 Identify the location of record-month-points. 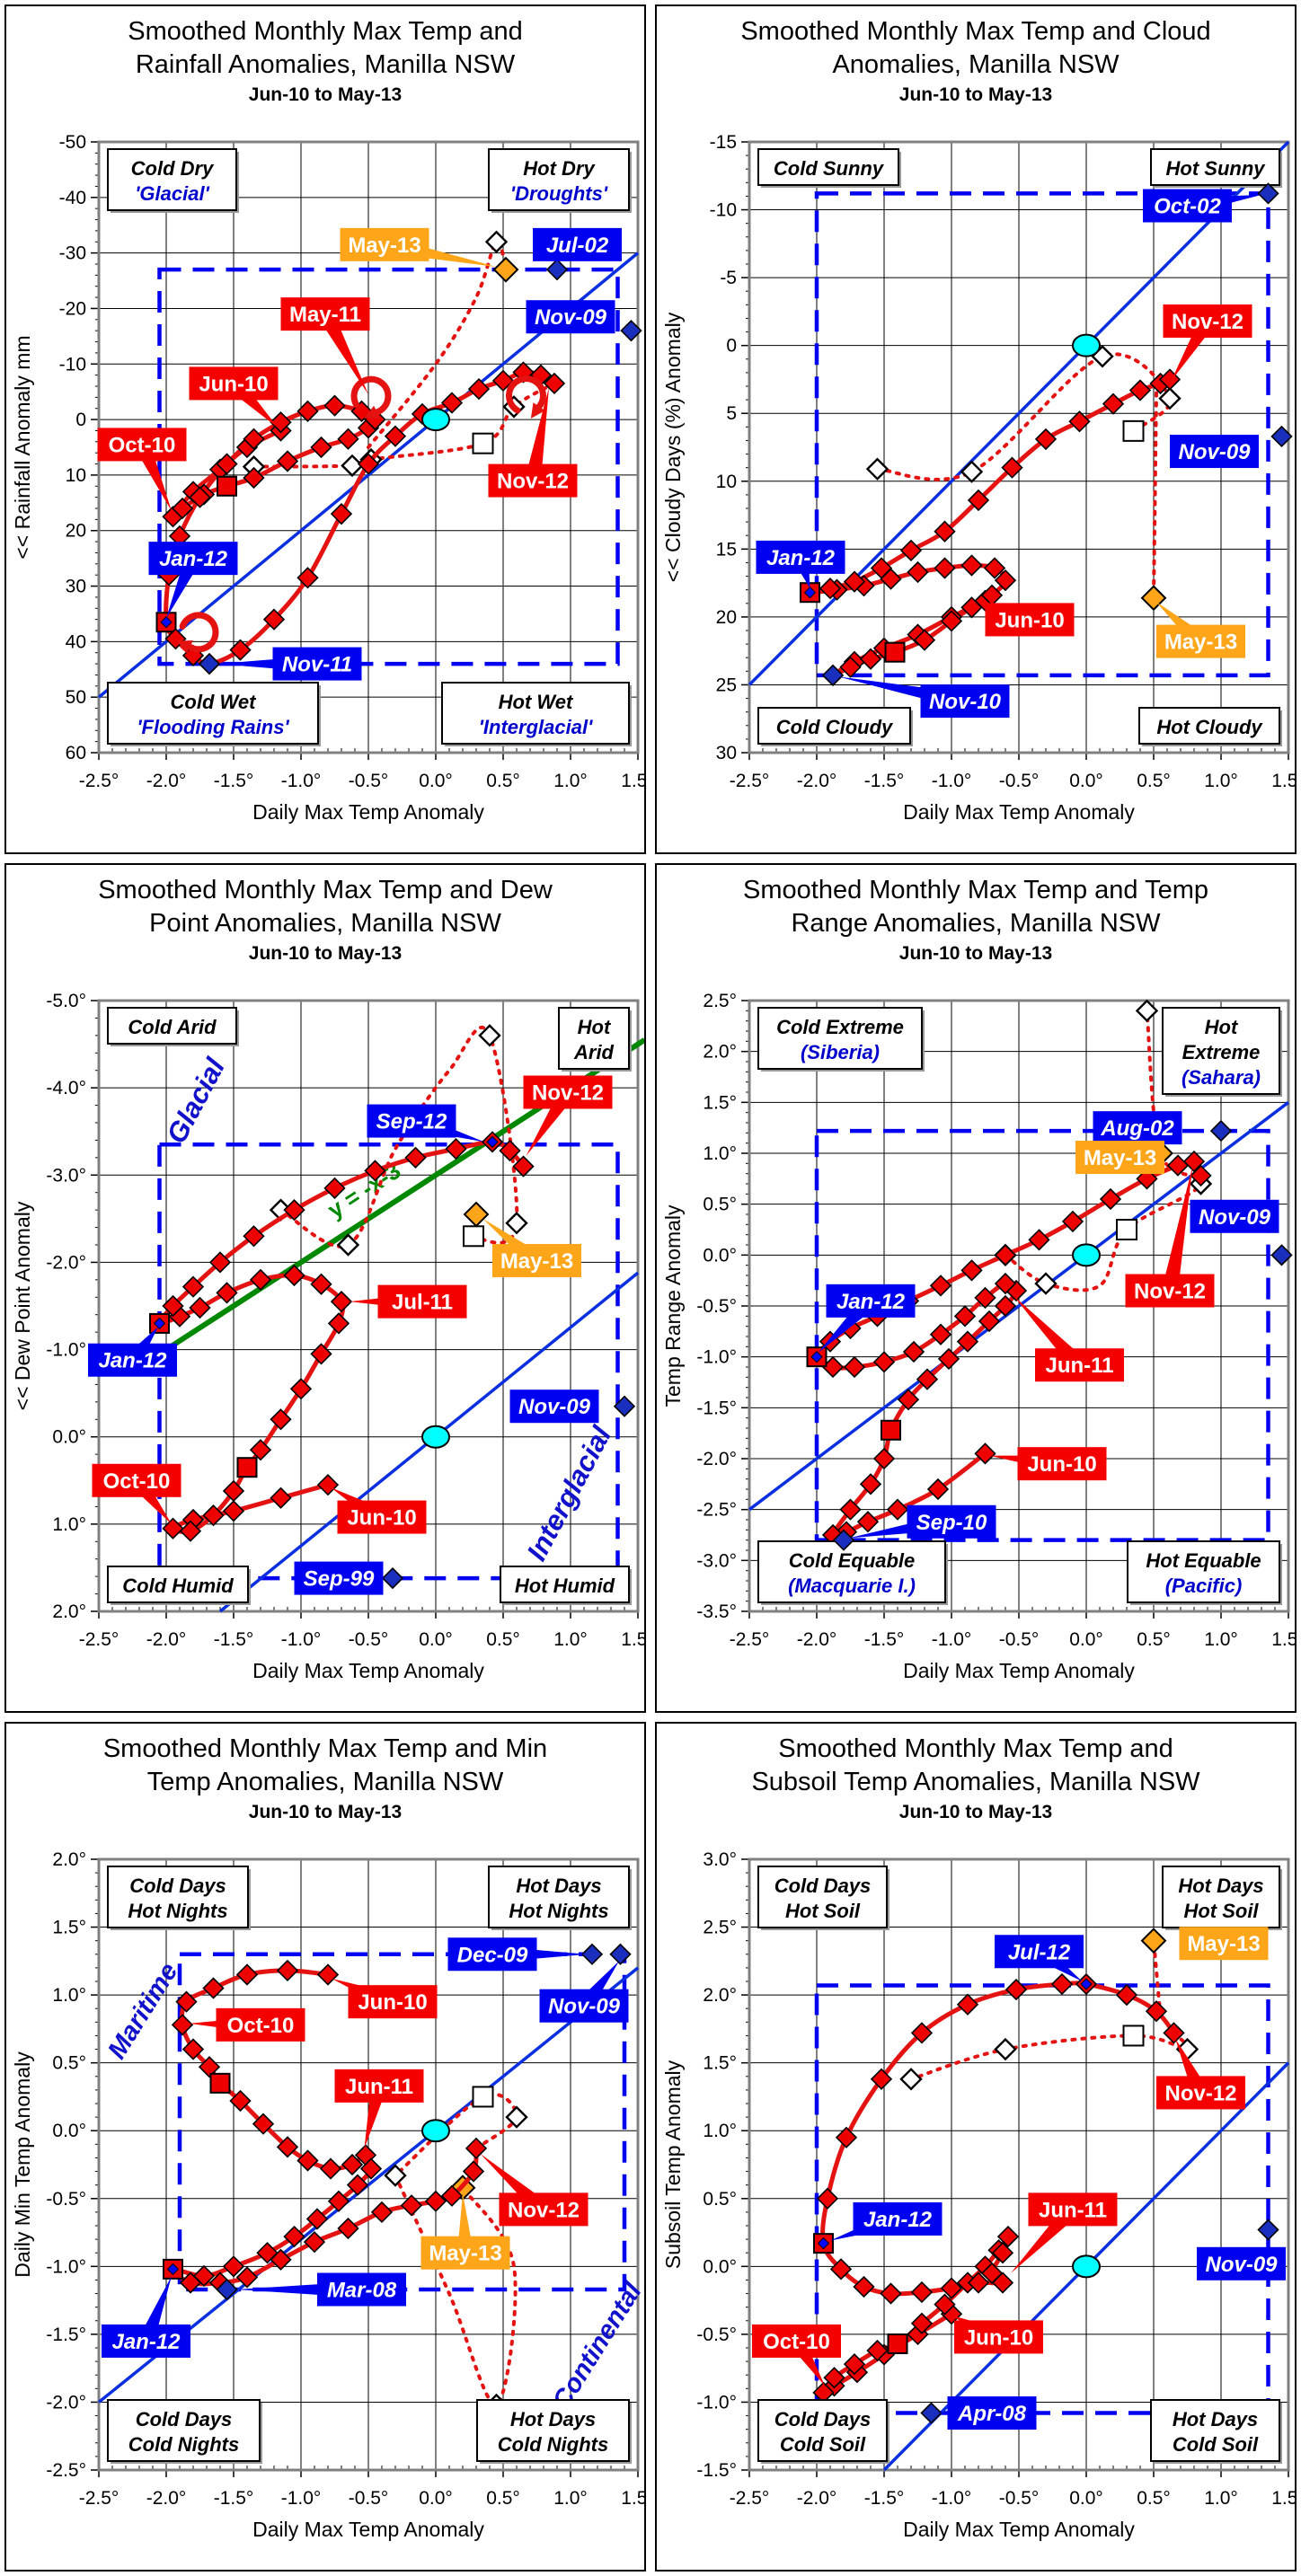
(1099, 2321).